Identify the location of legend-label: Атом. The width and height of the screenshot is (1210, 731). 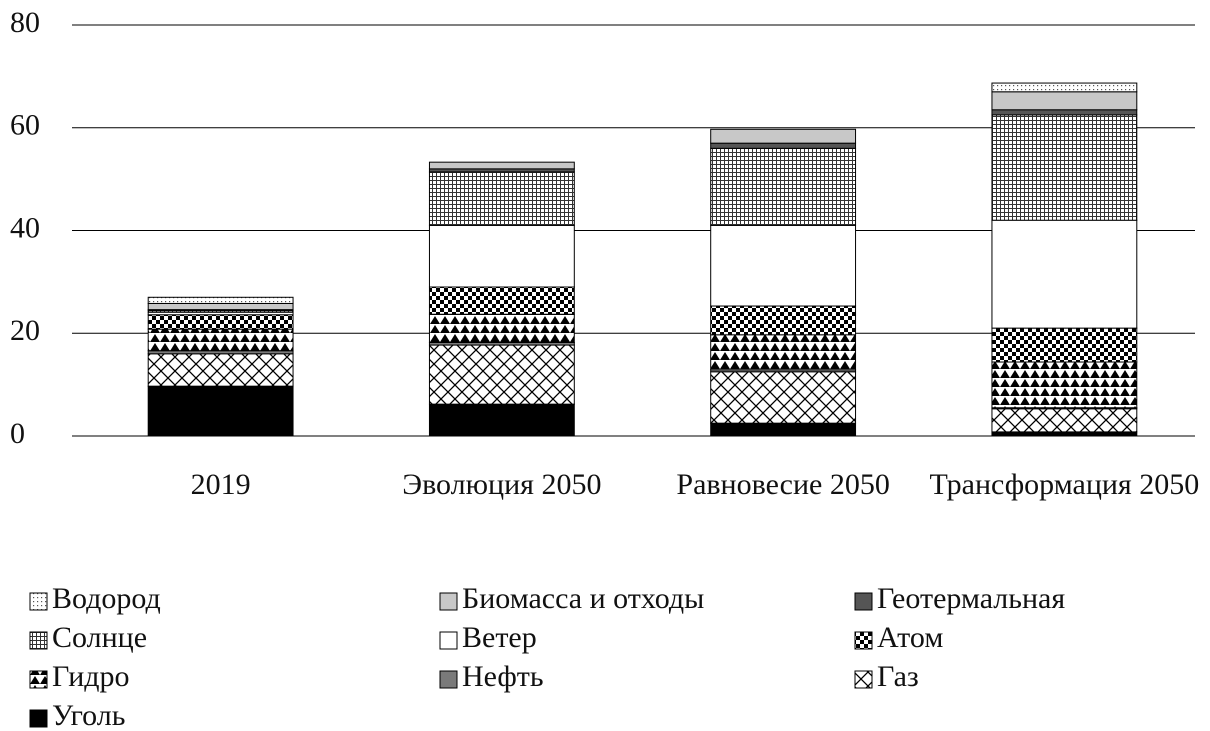
(910, 637).